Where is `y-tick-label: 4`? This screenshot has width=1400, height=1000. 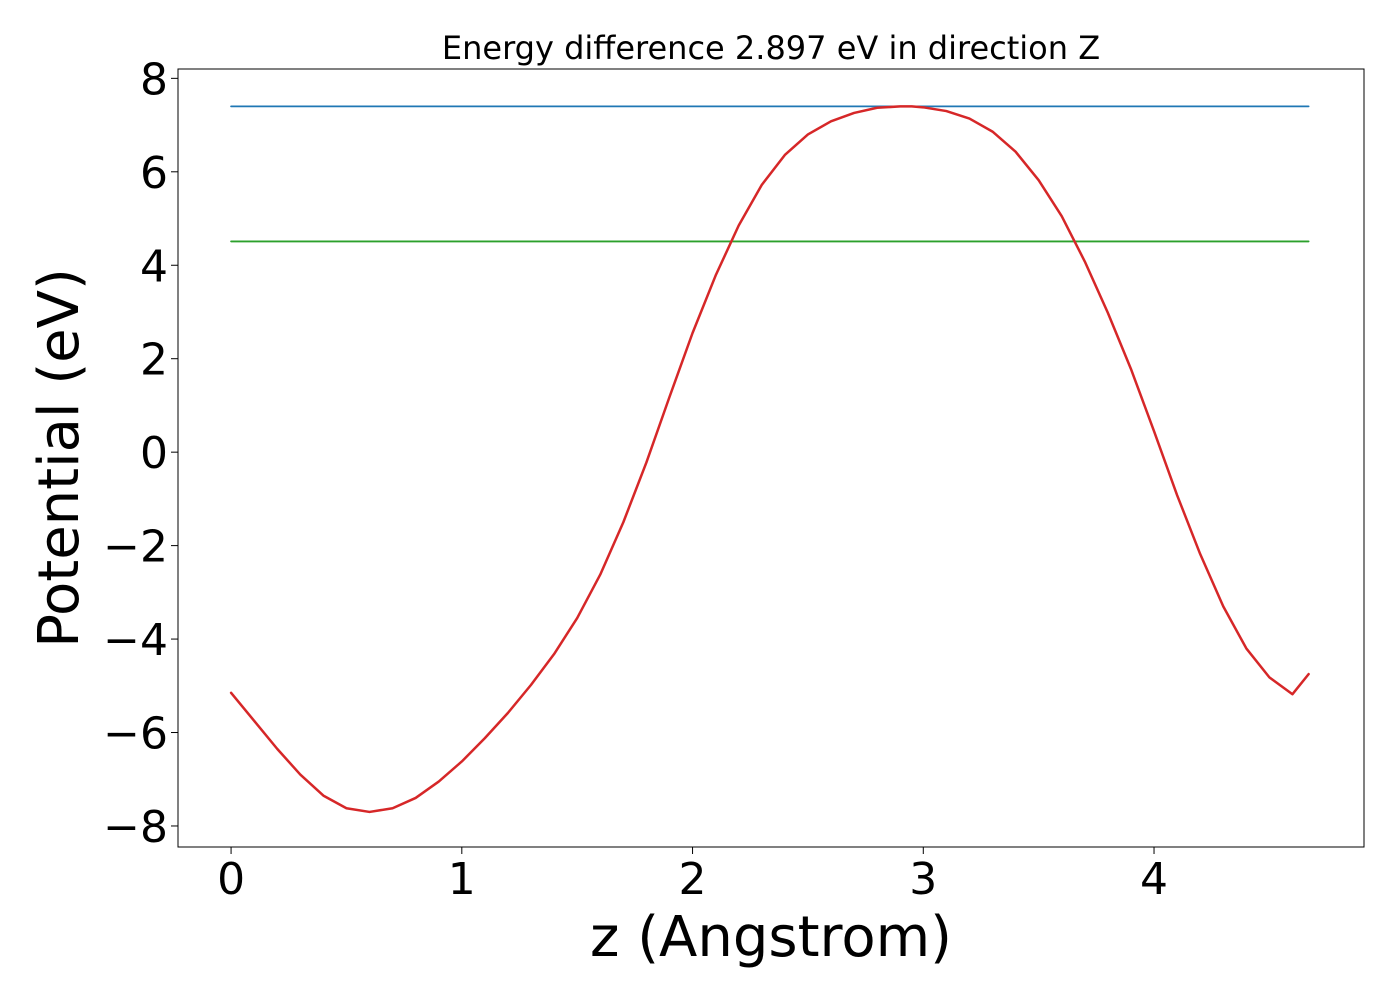
y-tick-label: 4 is located at coordinates (154, 266).